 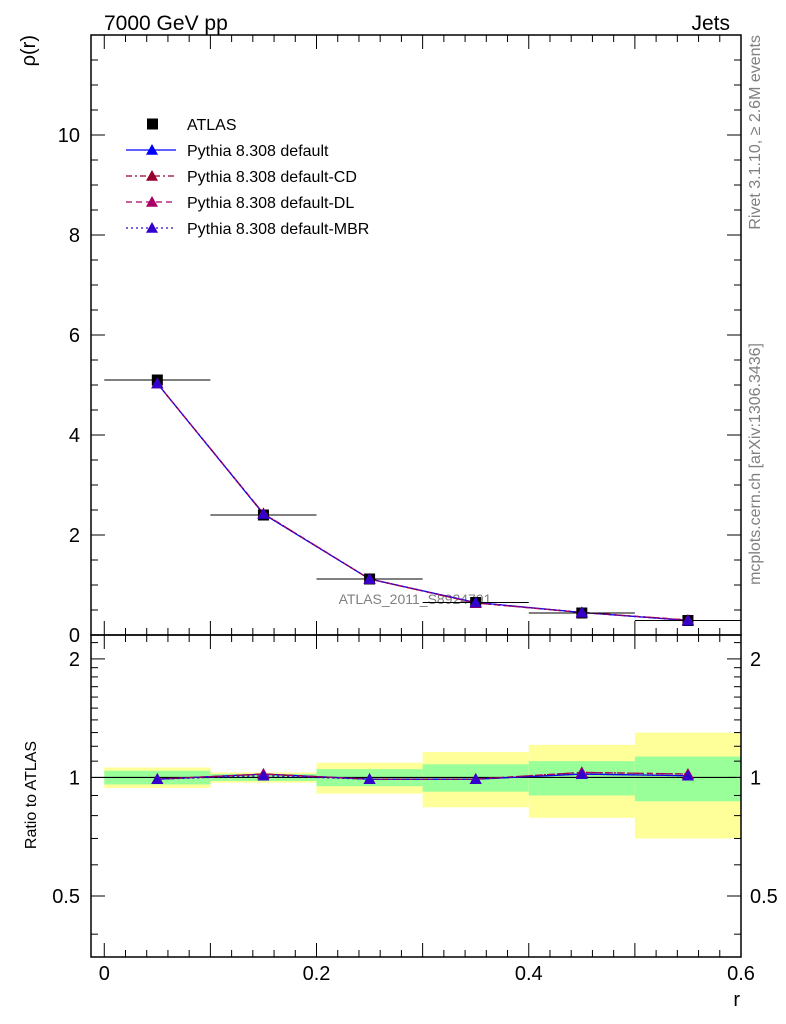 I want to click on ratio-y-tick-label-right: 1, so click(x=755, y=778).